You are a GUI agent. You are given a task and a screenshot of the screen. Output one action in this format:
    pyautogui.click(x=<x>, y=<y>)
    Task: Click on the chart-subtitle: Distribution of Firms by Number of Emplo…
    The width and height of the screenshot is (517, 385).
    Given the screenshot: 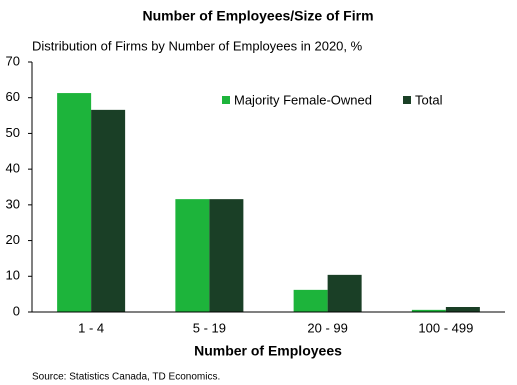 What is the action you would take?
    pyautogui.click(x=197, y=45)
    